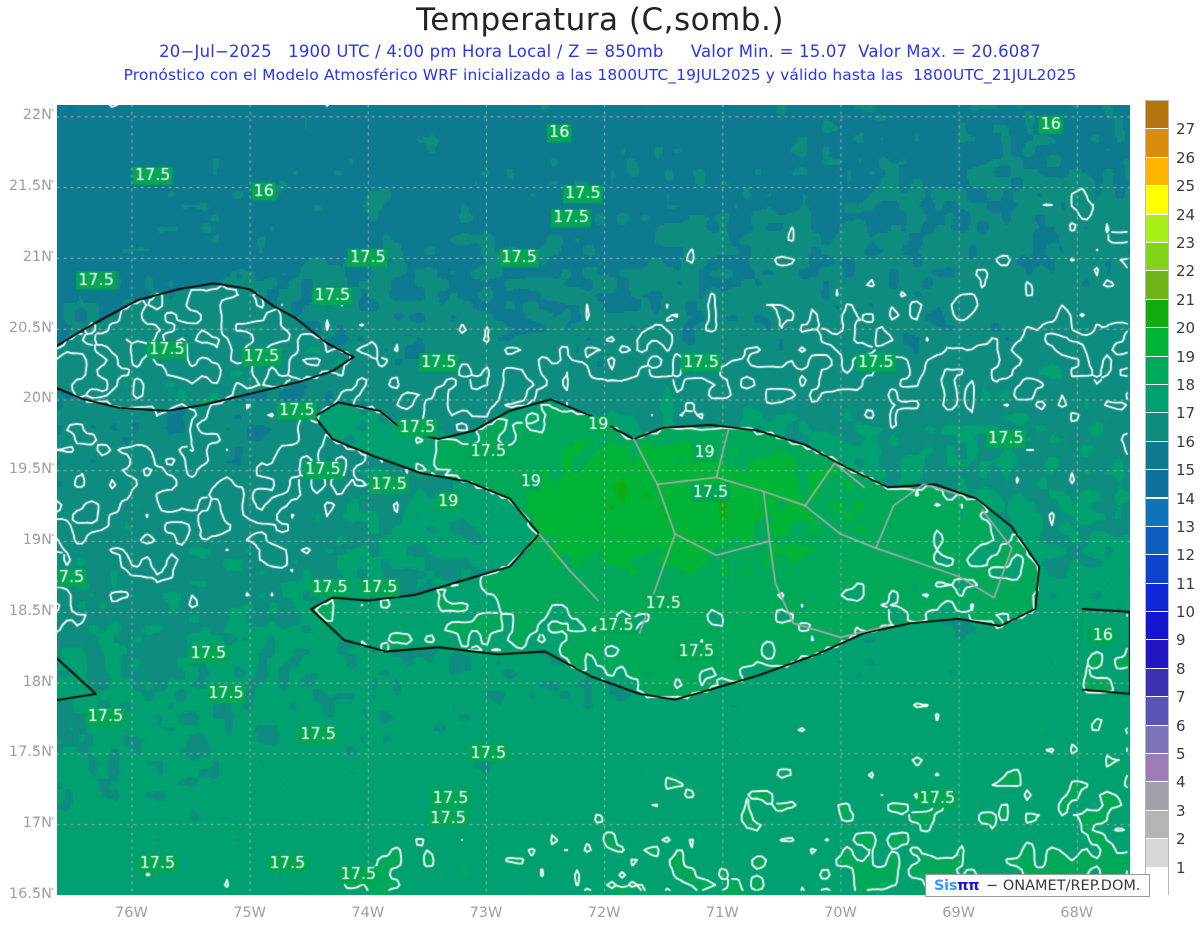 The width and height of the screenshot is (1200, 927). I want to click on colorbar-tick-label: 26, so click(1186, 157).